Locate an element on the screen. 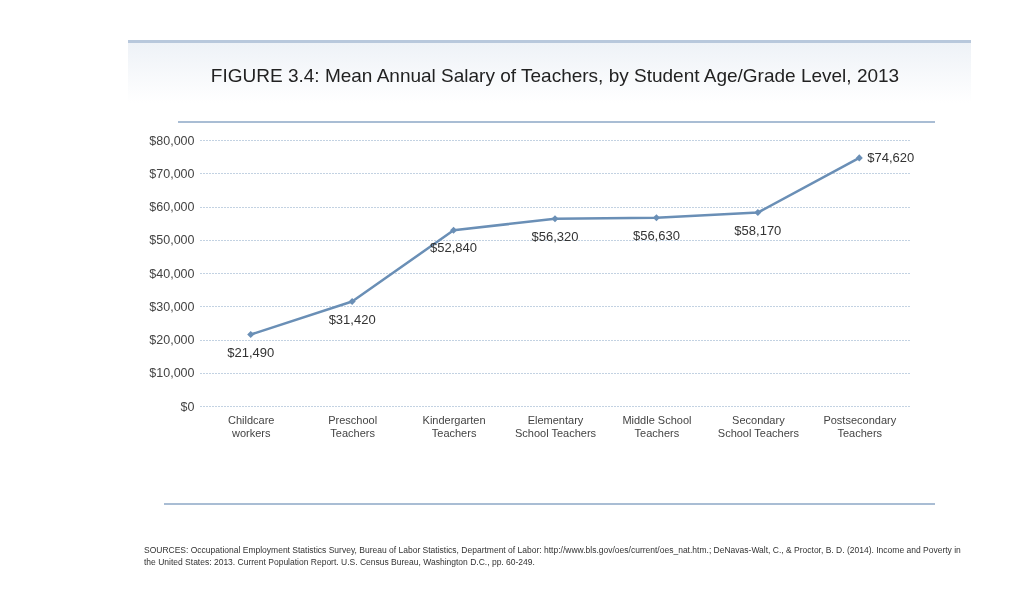 This screenshot has width=1009, height=605. y-tick-label: $50,000 is located at coordinates (172, 240).